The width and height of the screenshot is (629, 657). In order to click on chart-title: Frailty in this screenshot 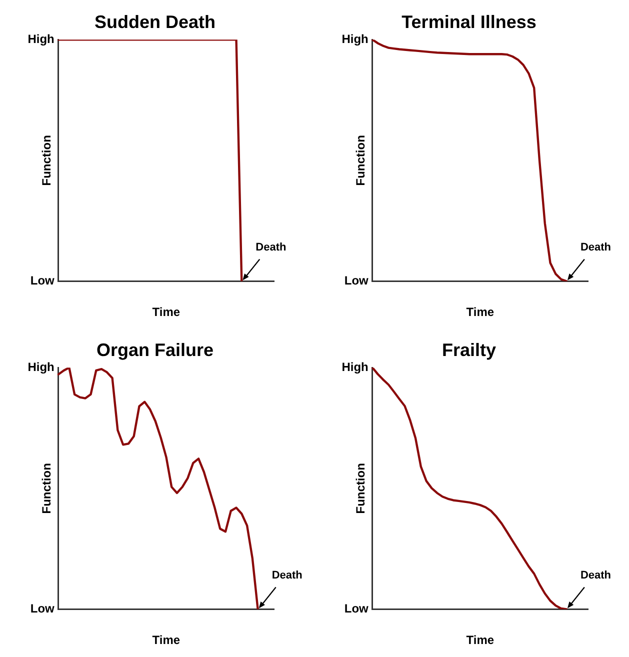, I will do `click(469, 350)`.